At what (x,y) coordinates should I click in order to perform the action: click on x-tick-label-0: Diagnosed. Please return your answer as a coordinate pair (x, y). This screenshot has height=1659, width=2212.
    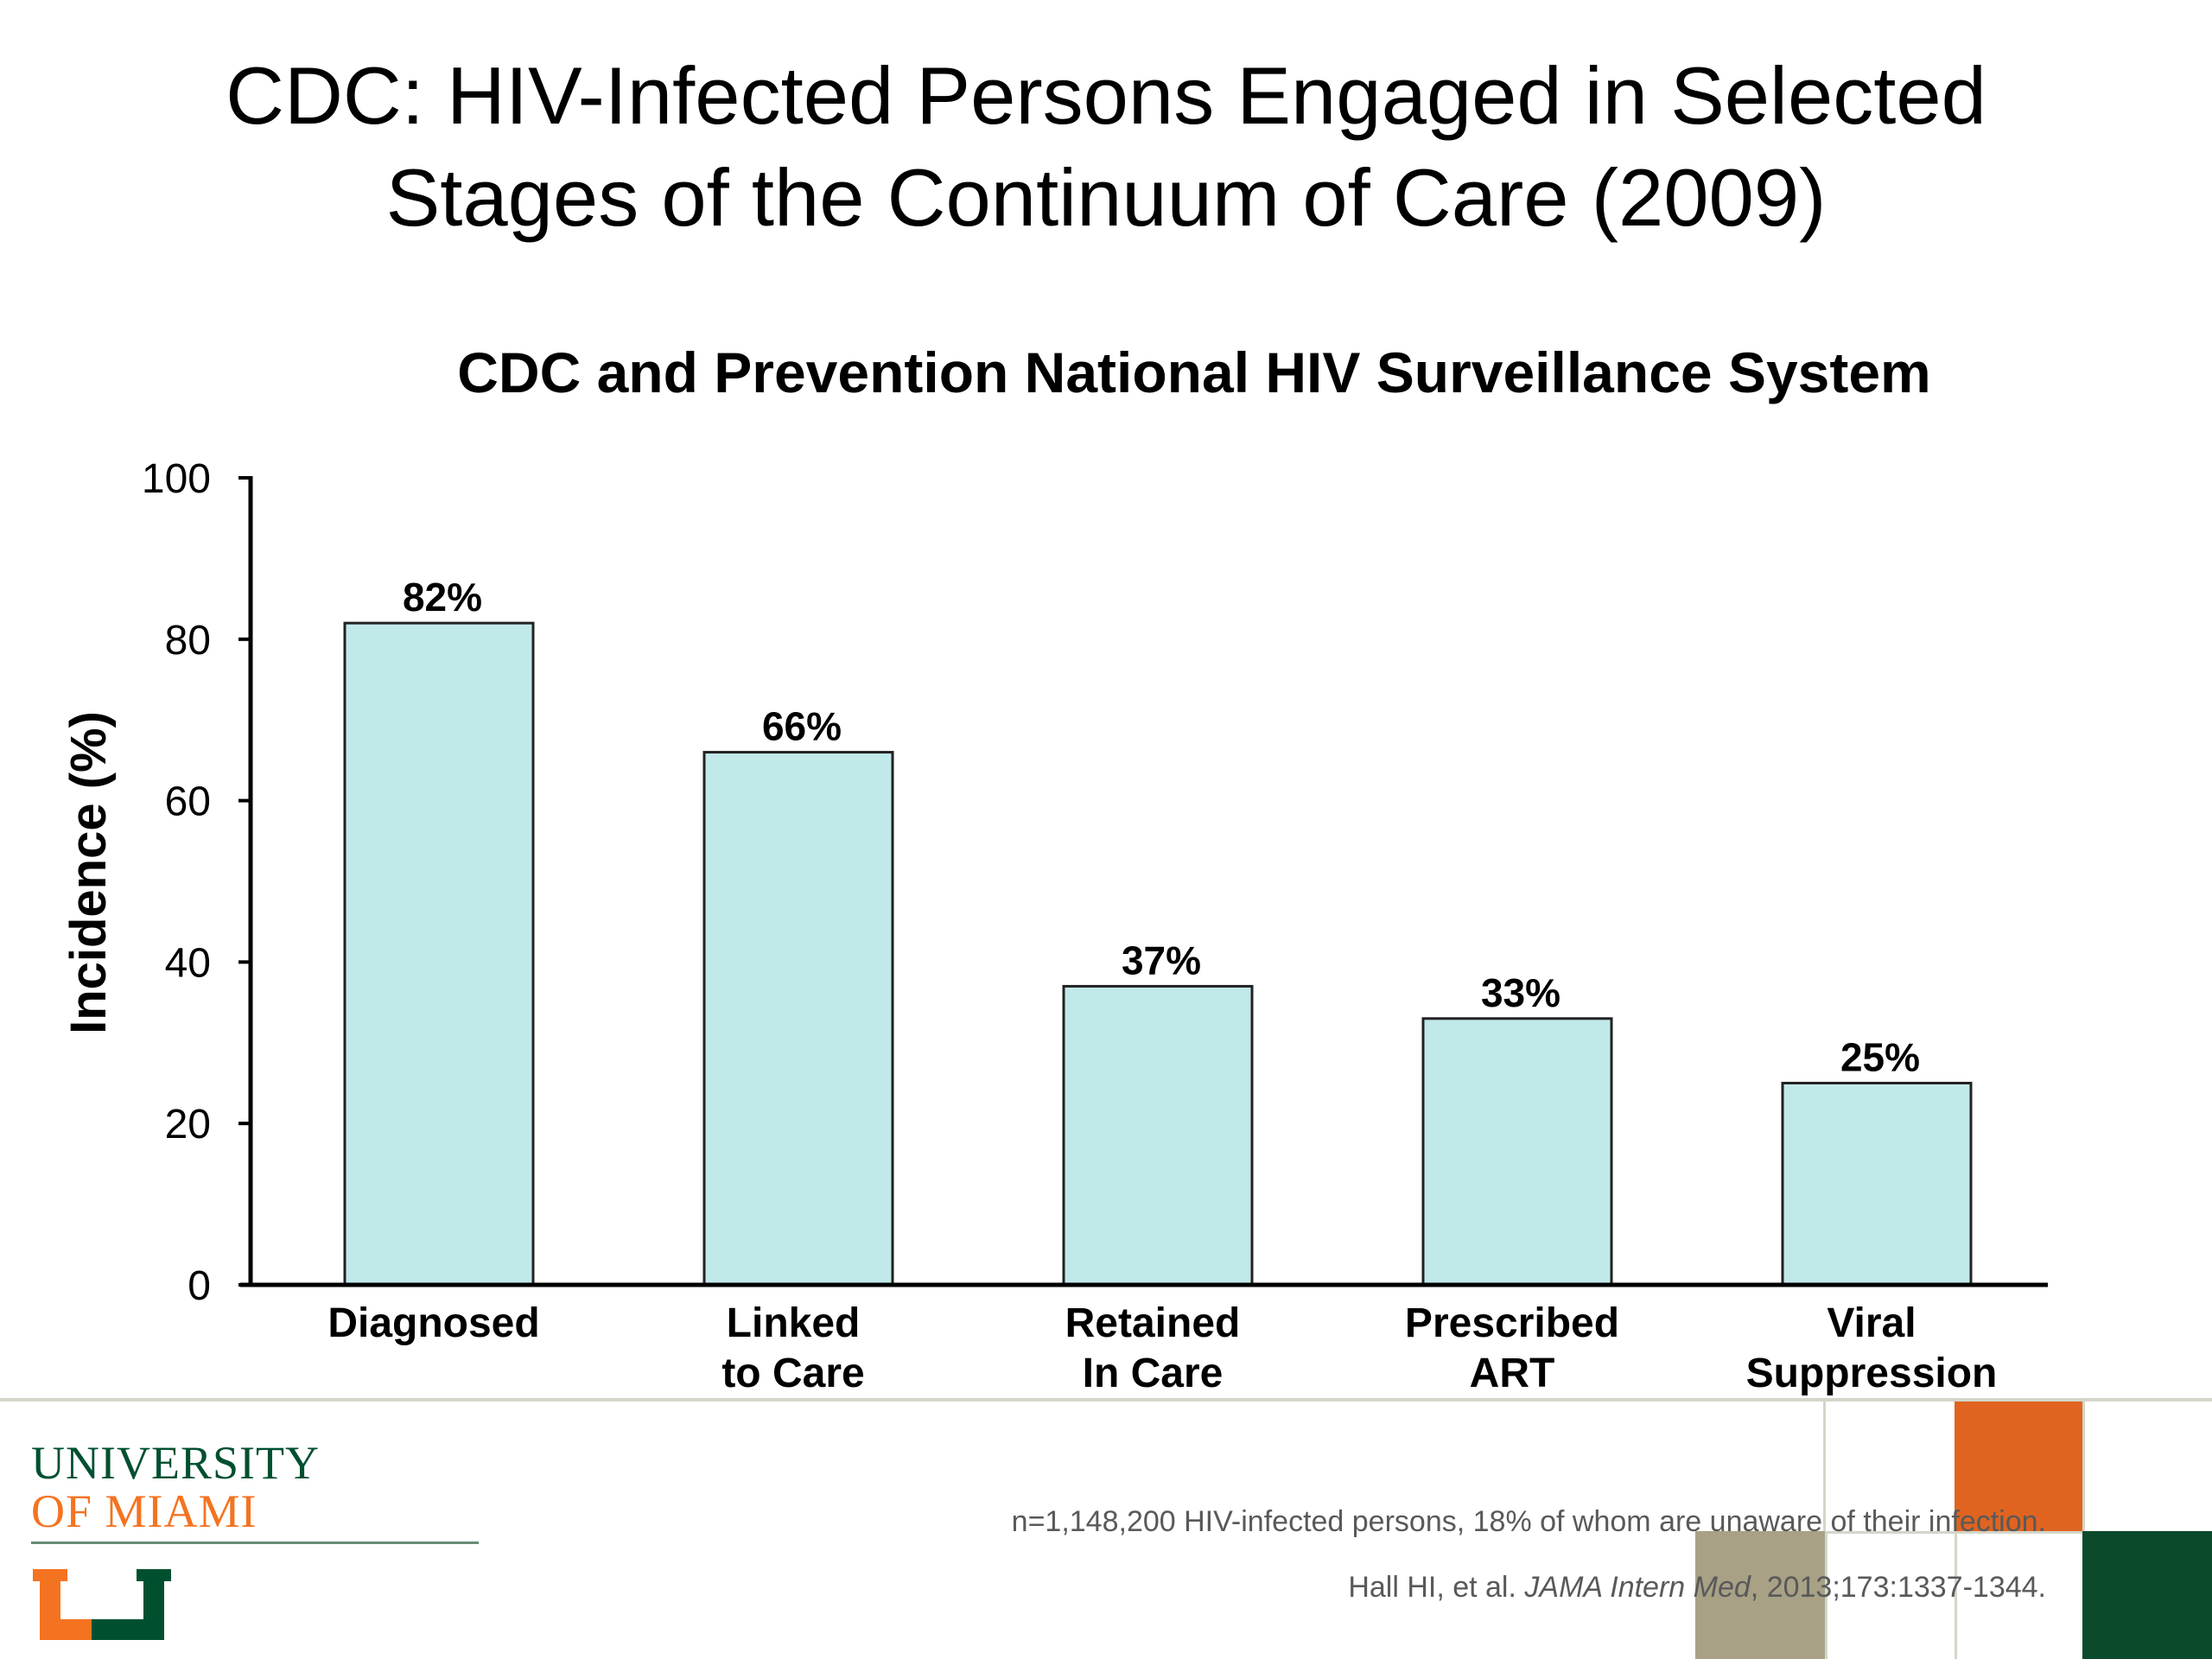
    Looking at the image, I should click on (433, 1323).